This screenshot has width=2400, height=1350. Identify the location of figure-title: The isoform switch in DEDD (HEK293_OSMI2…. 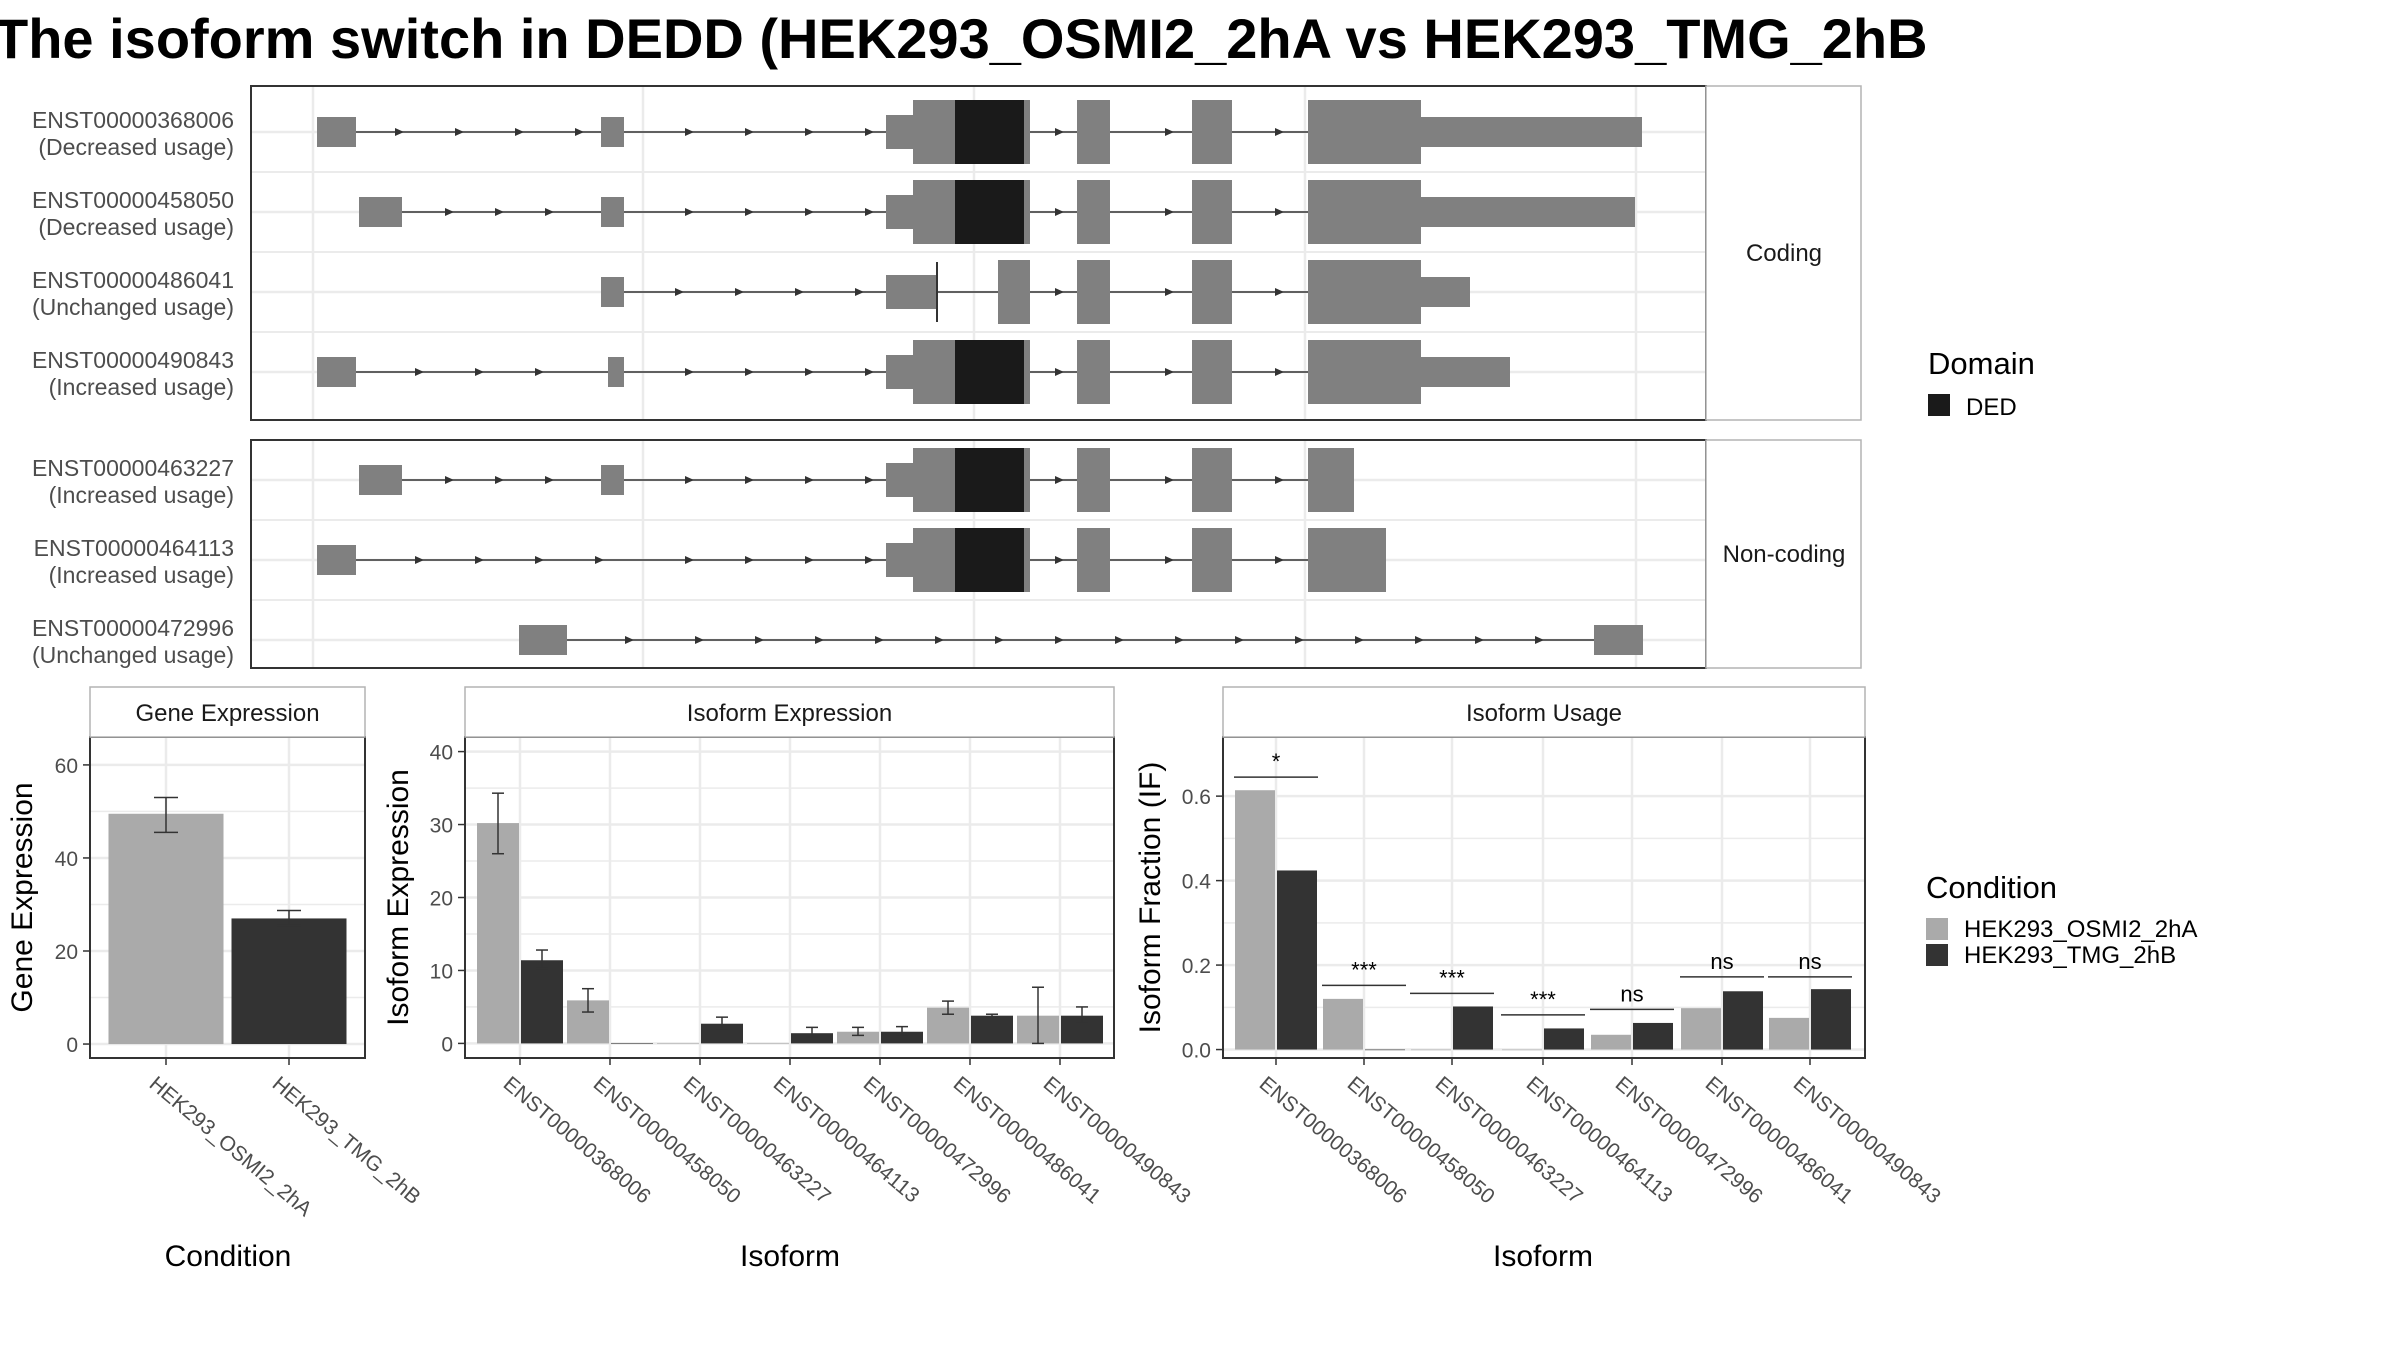
(964, 38).